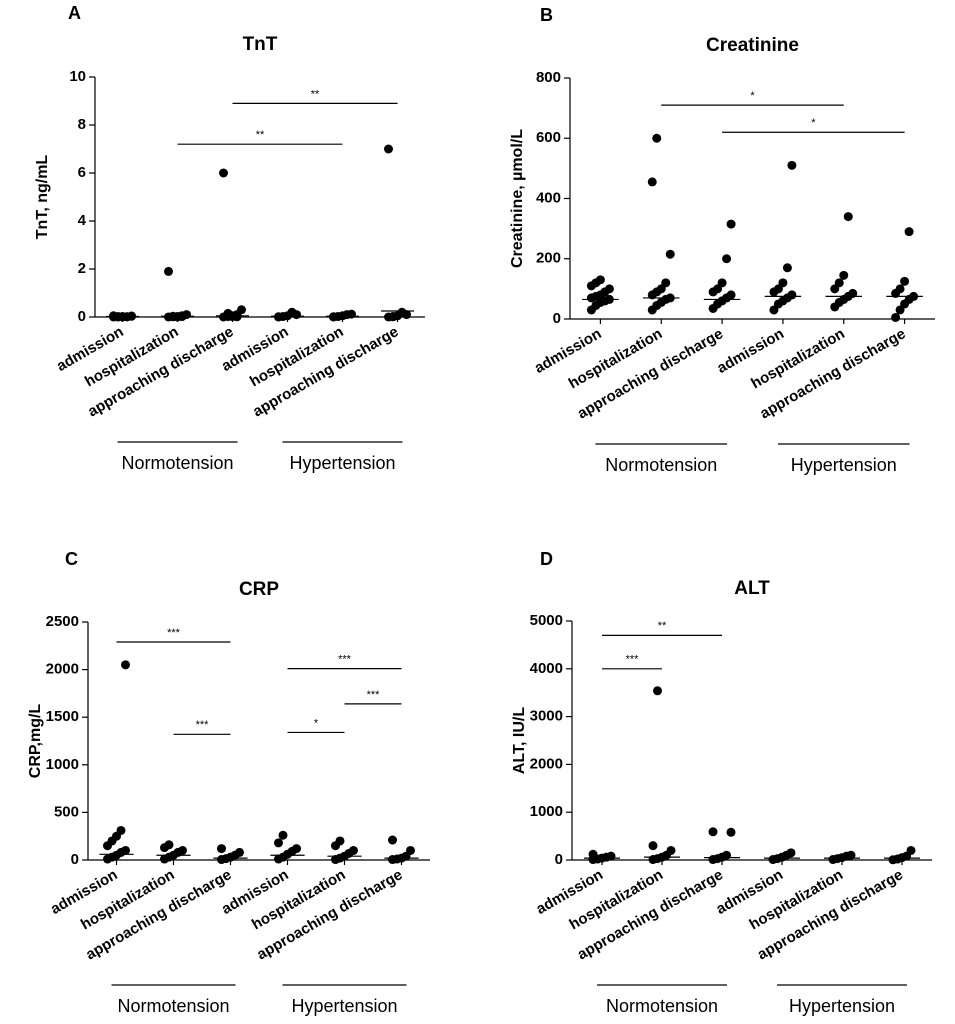 Image resolution: width=955 pixels, height=1024 pixels. What do you see at coordinates (62, 716) in the screenshot?
I see `y-tick-label: 1500` at bounding box center [62, 716].